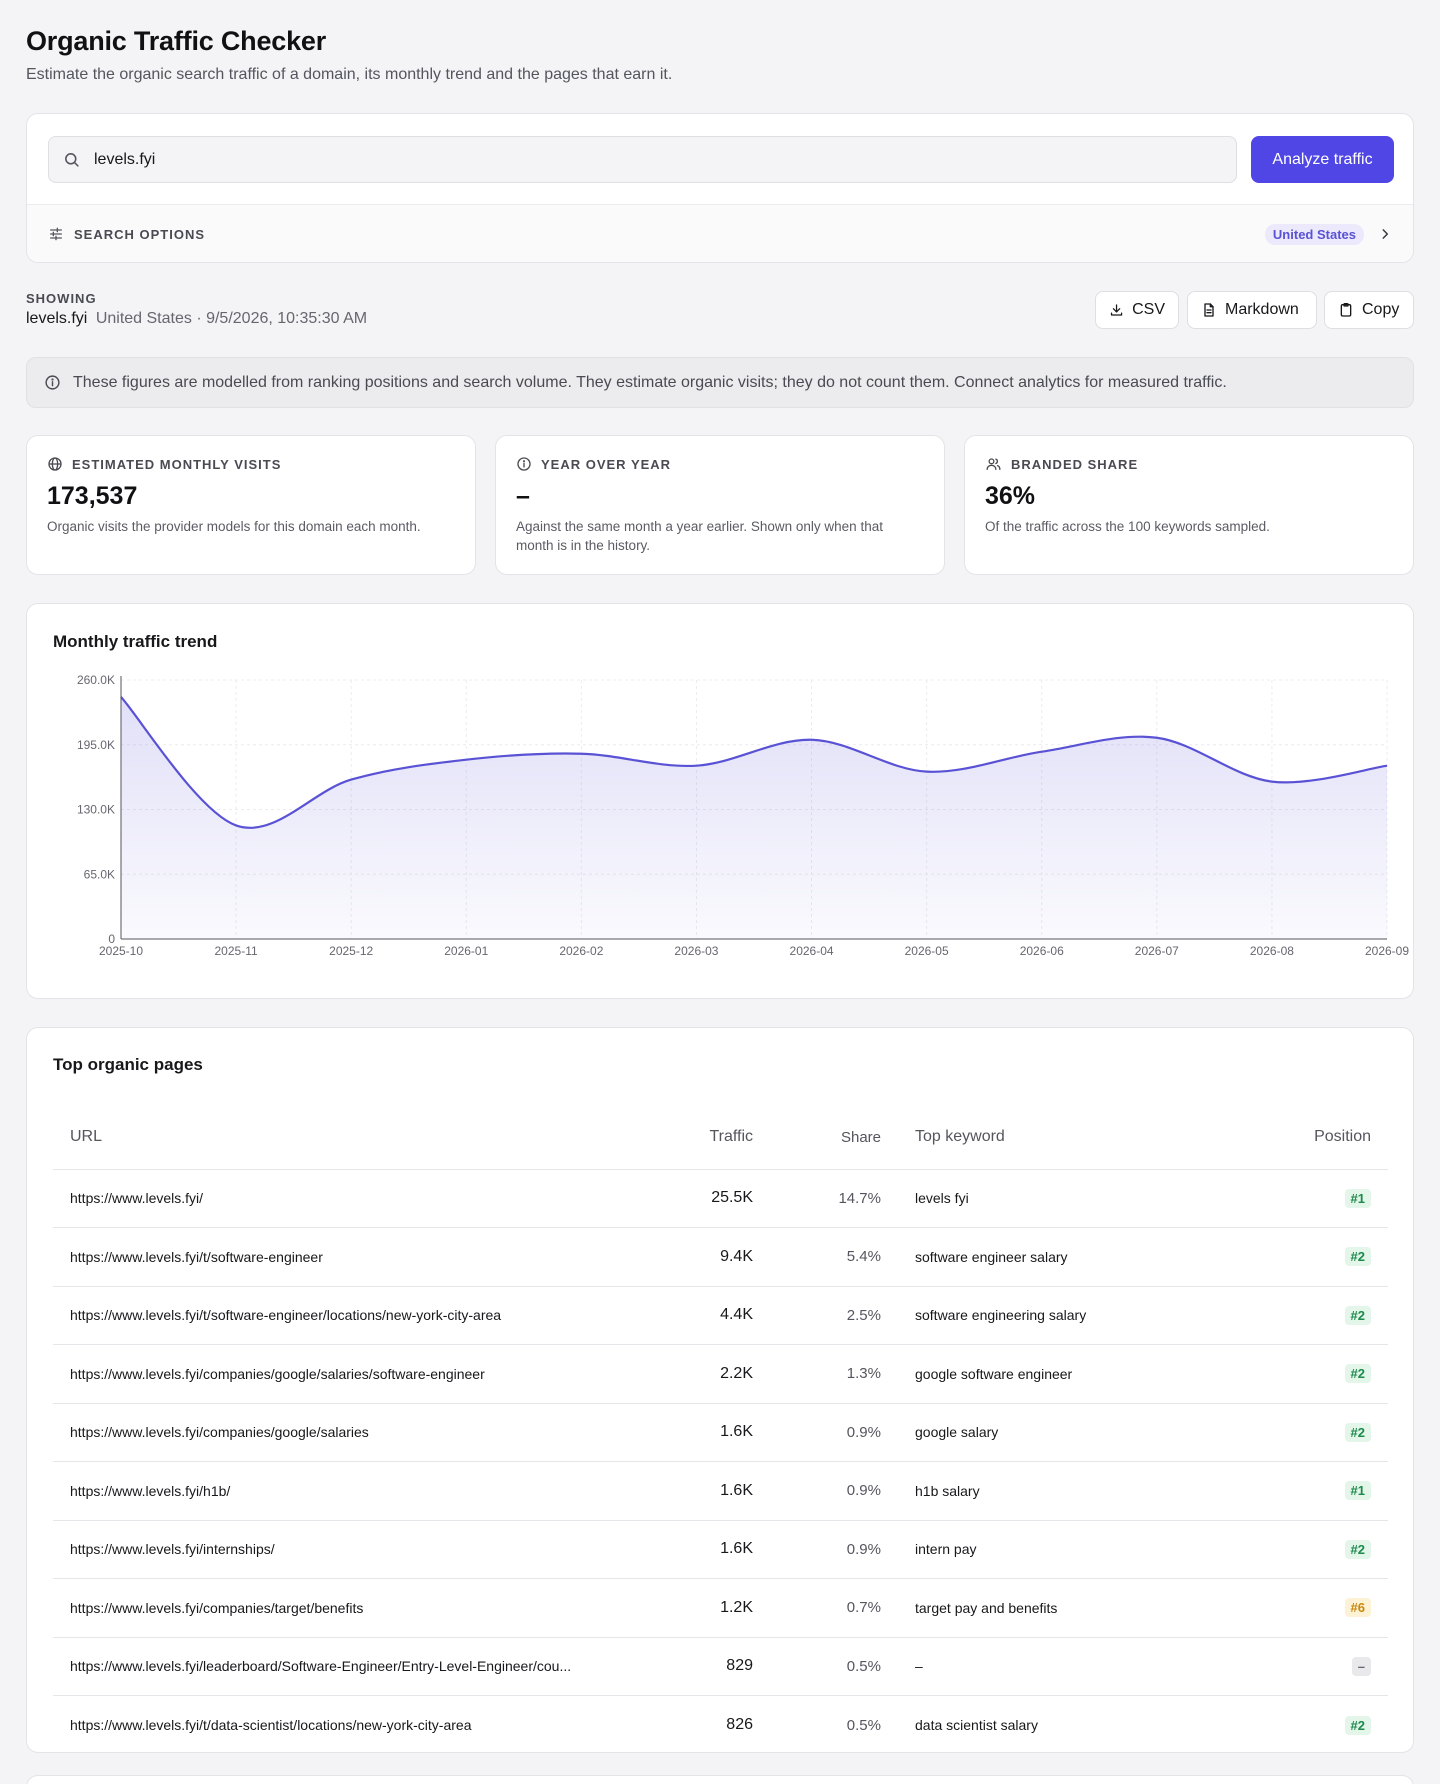 This screenshot has width=1440, height=1784. What do you see at coordinates (817, 1198) in the screenshot?
I see `page-share: 14.7%` at bounding box center [817, 1198].